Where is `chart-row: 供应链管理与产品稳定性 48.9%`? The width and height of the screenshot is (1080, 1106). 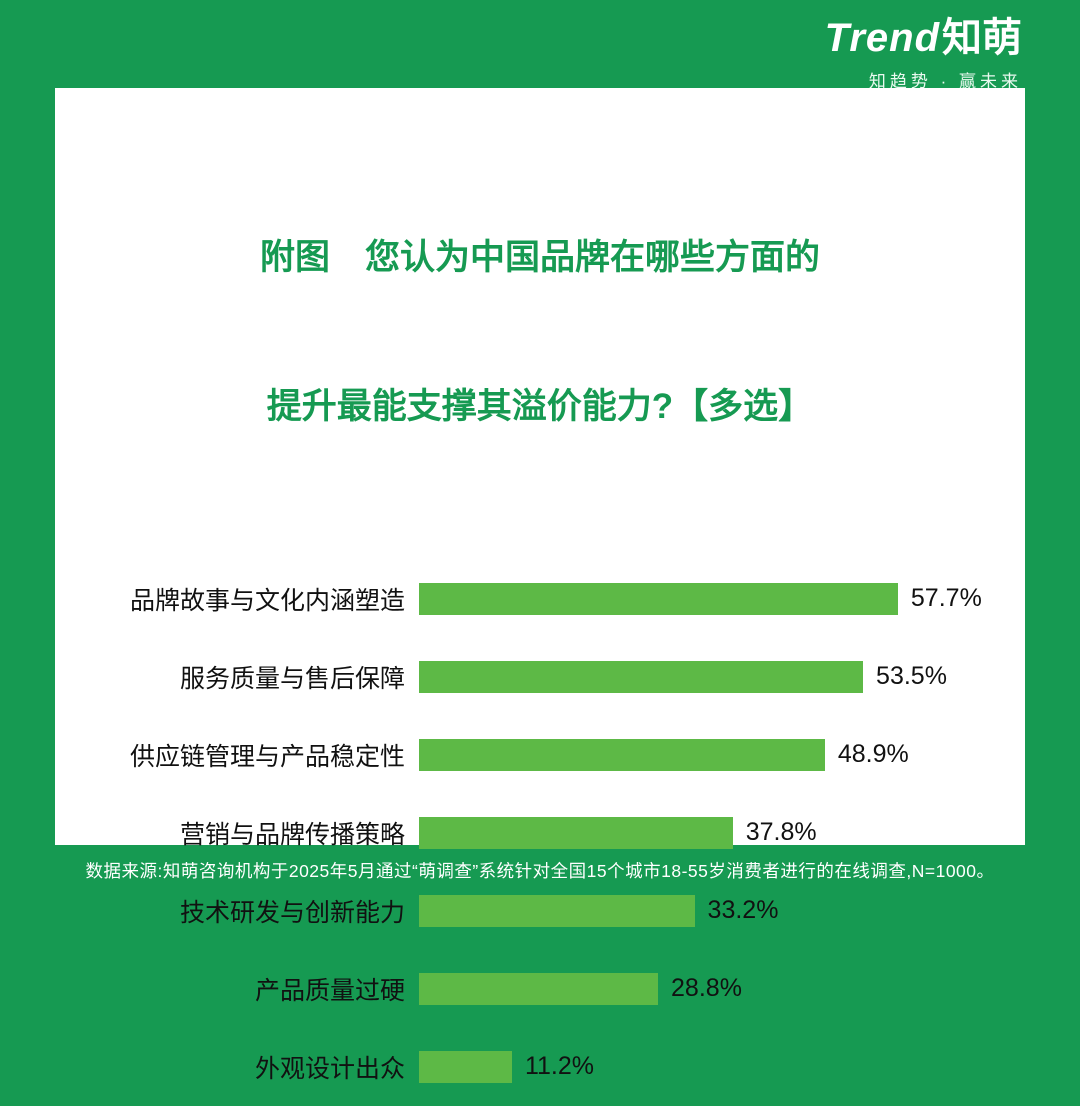
chart-row: 供应链管理与产品稳定性 48.9% is located at coordinates (535, 755).